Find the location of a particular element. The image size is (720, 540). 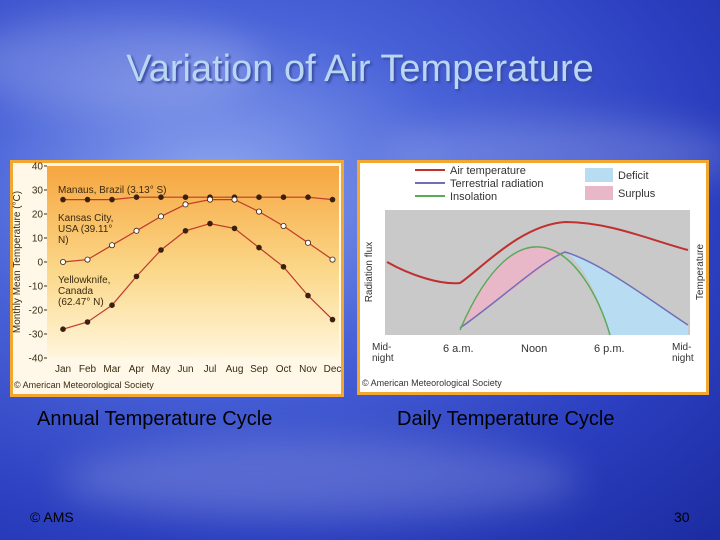

y-tick-label: 40 is located at coordinates (38, 167).